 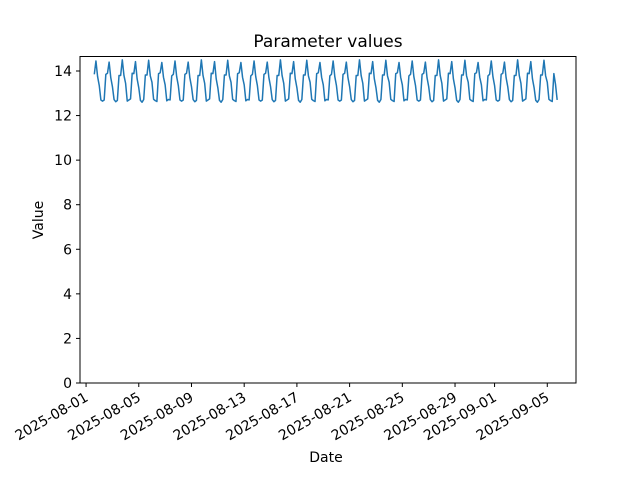 What do you see at coordinates (327, 42) in the screenshot?
I see `chart-title: Parameter values` at bounding box center [327, 42].